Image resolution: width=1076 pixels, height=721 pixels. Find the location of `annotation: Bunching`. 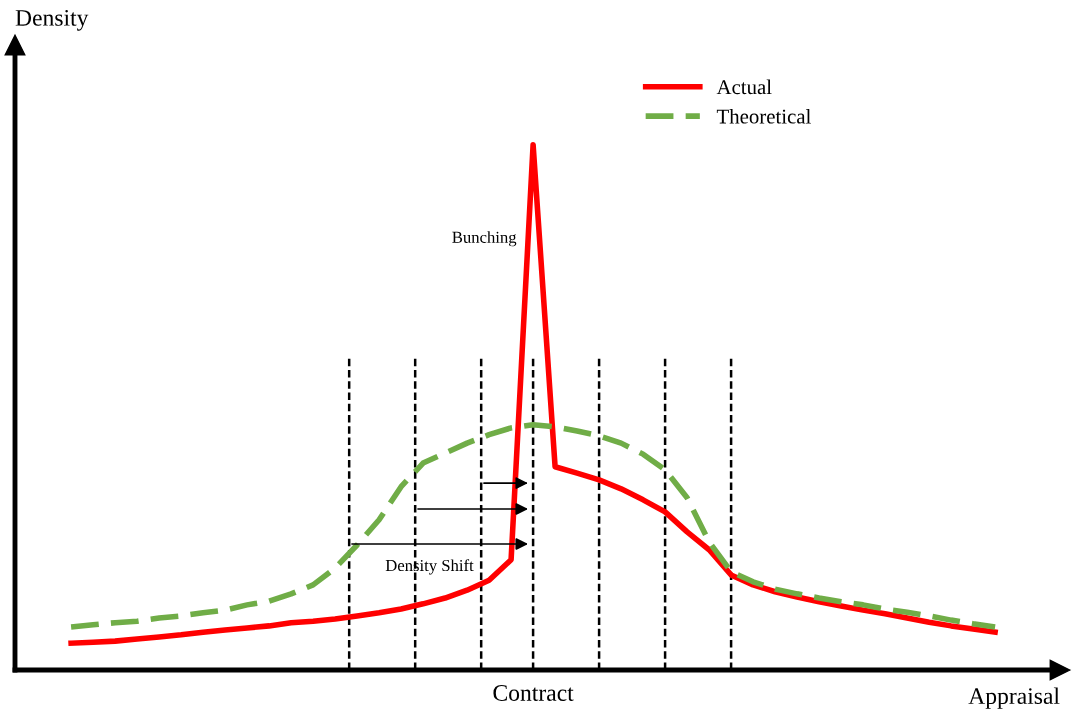

annotation: Bunching is located at coordinates (484, 239).